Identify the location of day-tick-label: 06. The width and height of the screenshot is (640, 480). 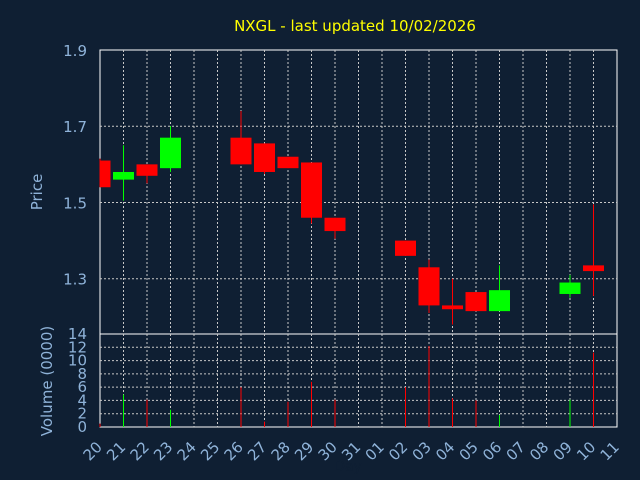
(492, 451).